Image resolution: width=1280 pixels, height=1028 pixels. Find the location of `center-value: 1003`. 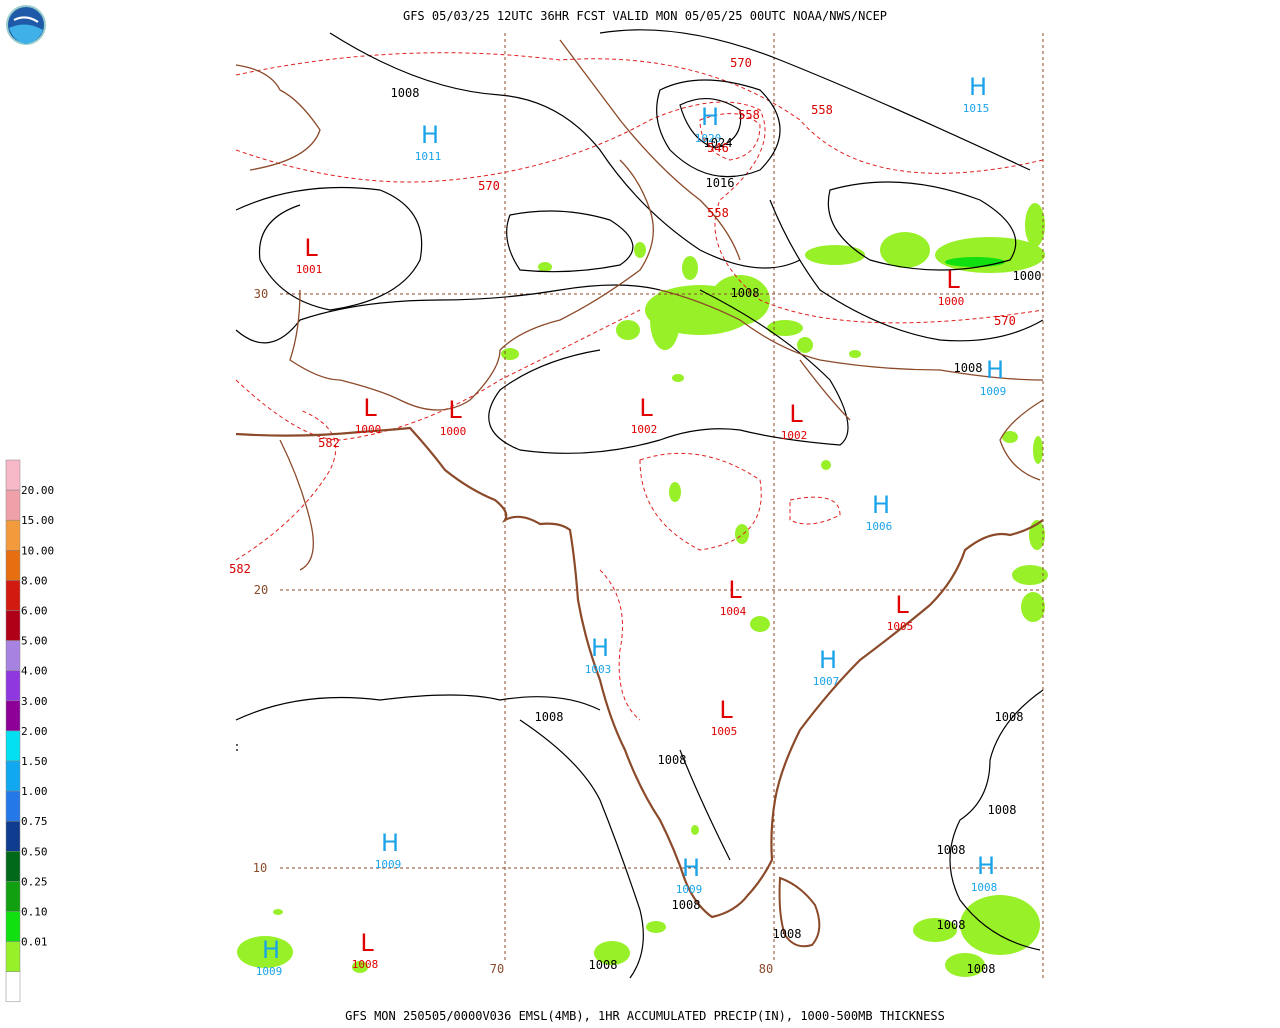

center-value: 1003 is located at coordinates (598, 669).